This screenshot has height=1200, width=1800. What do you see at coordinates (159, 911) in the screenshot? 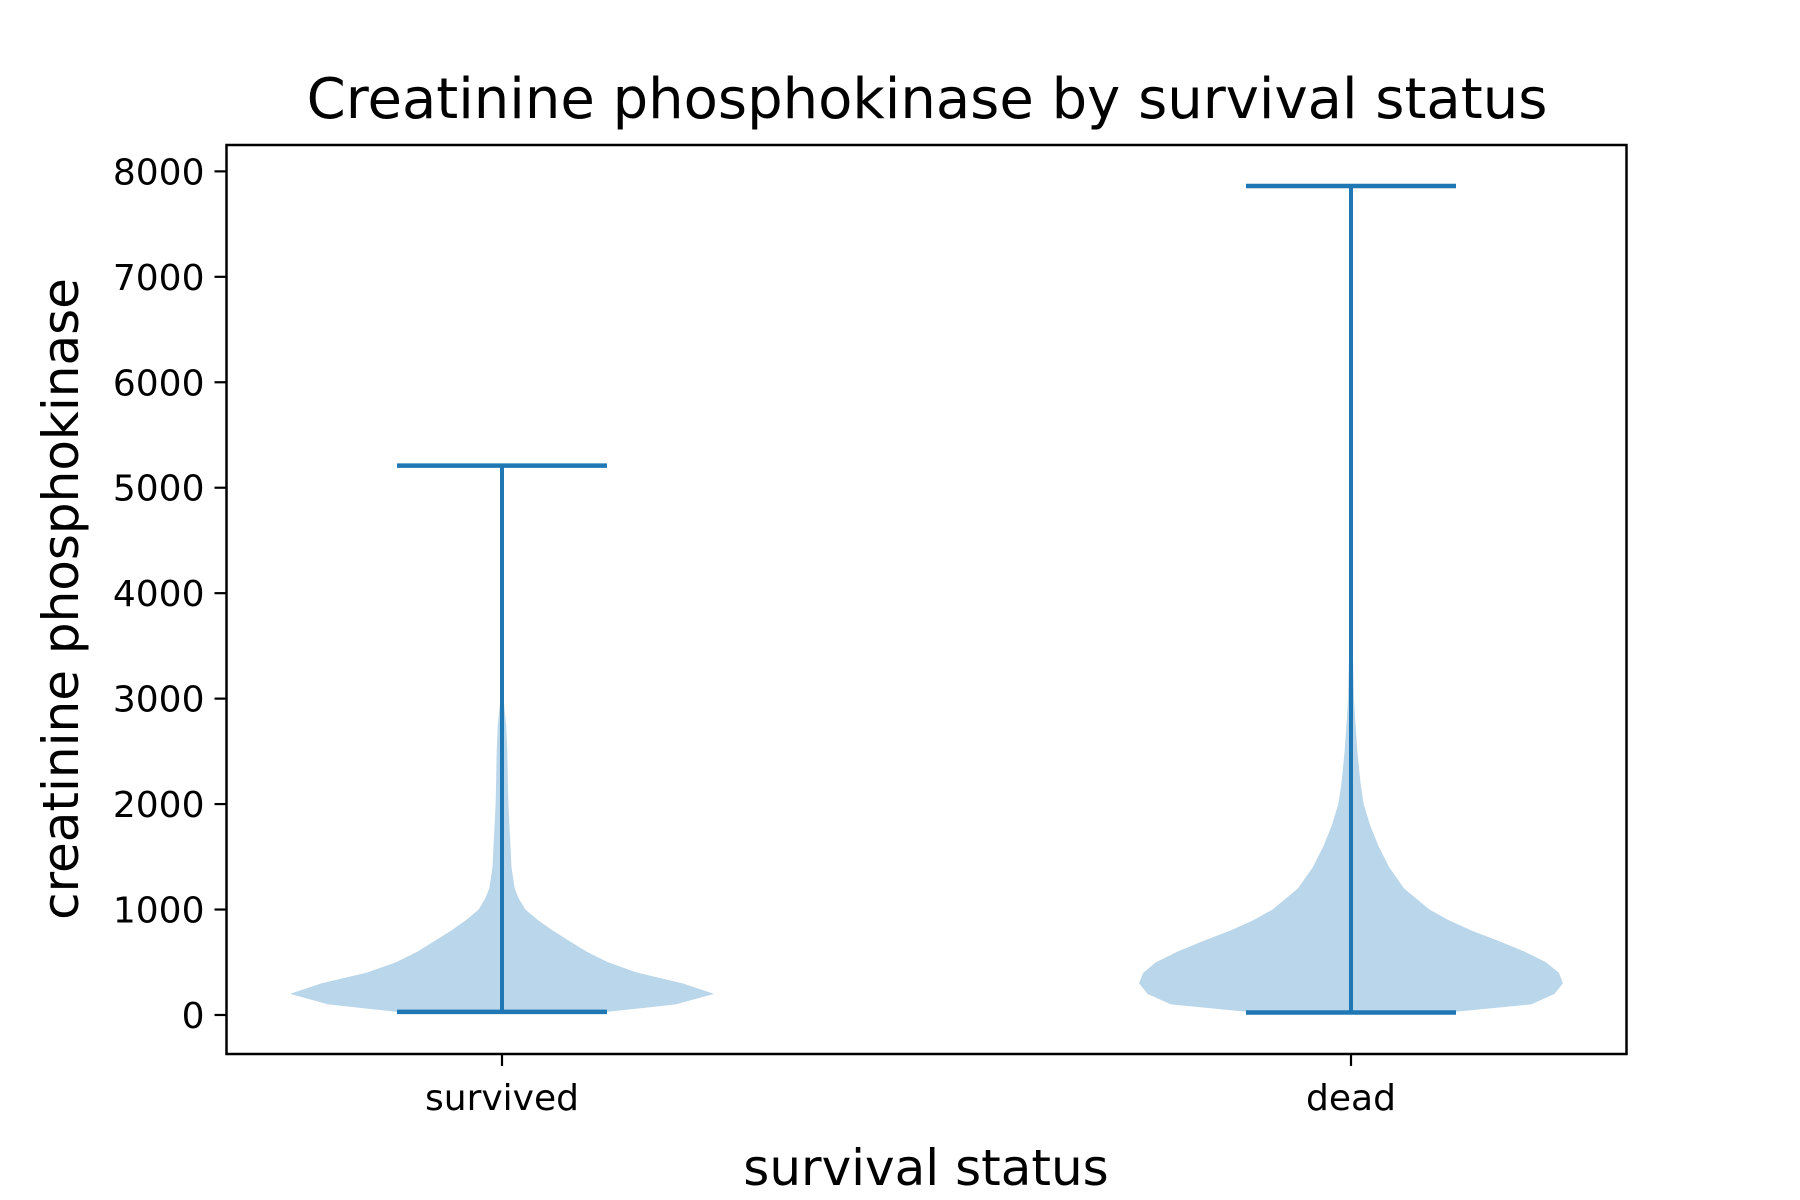
I see `y-tick-label: 1000` at bounding box center [159, 911].